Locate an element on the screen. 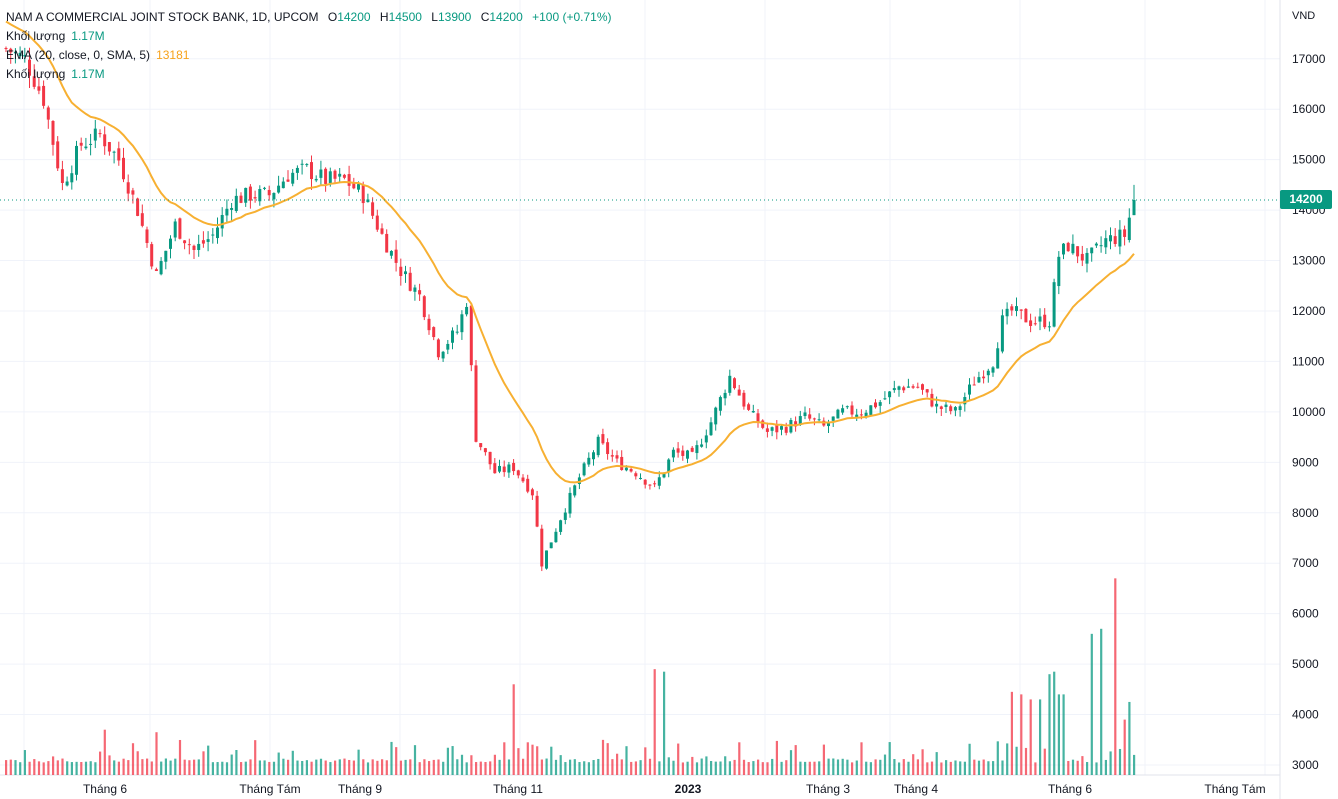  legend-ema-row: EMA (20, close, 0, SMA, 5) 13181 is located at coordinates (308, 55).